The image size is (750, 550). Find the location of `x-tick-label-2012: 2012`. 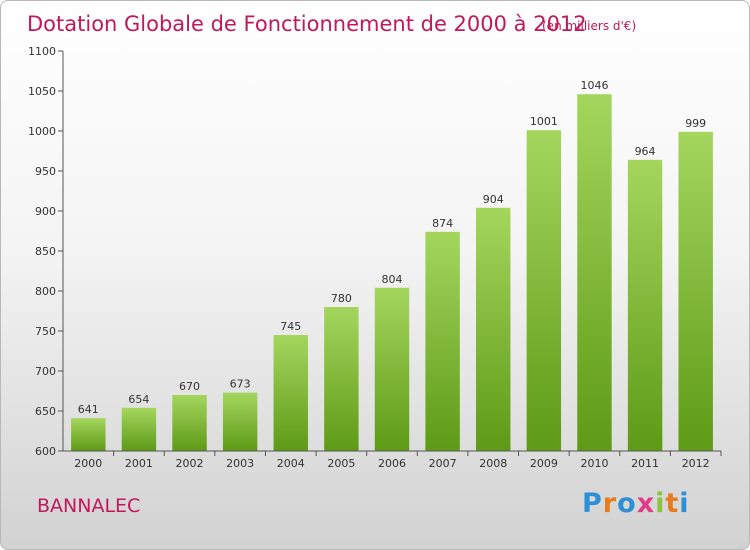

x-tick-label-2012: 2012 is located at coordinates (696, 463).